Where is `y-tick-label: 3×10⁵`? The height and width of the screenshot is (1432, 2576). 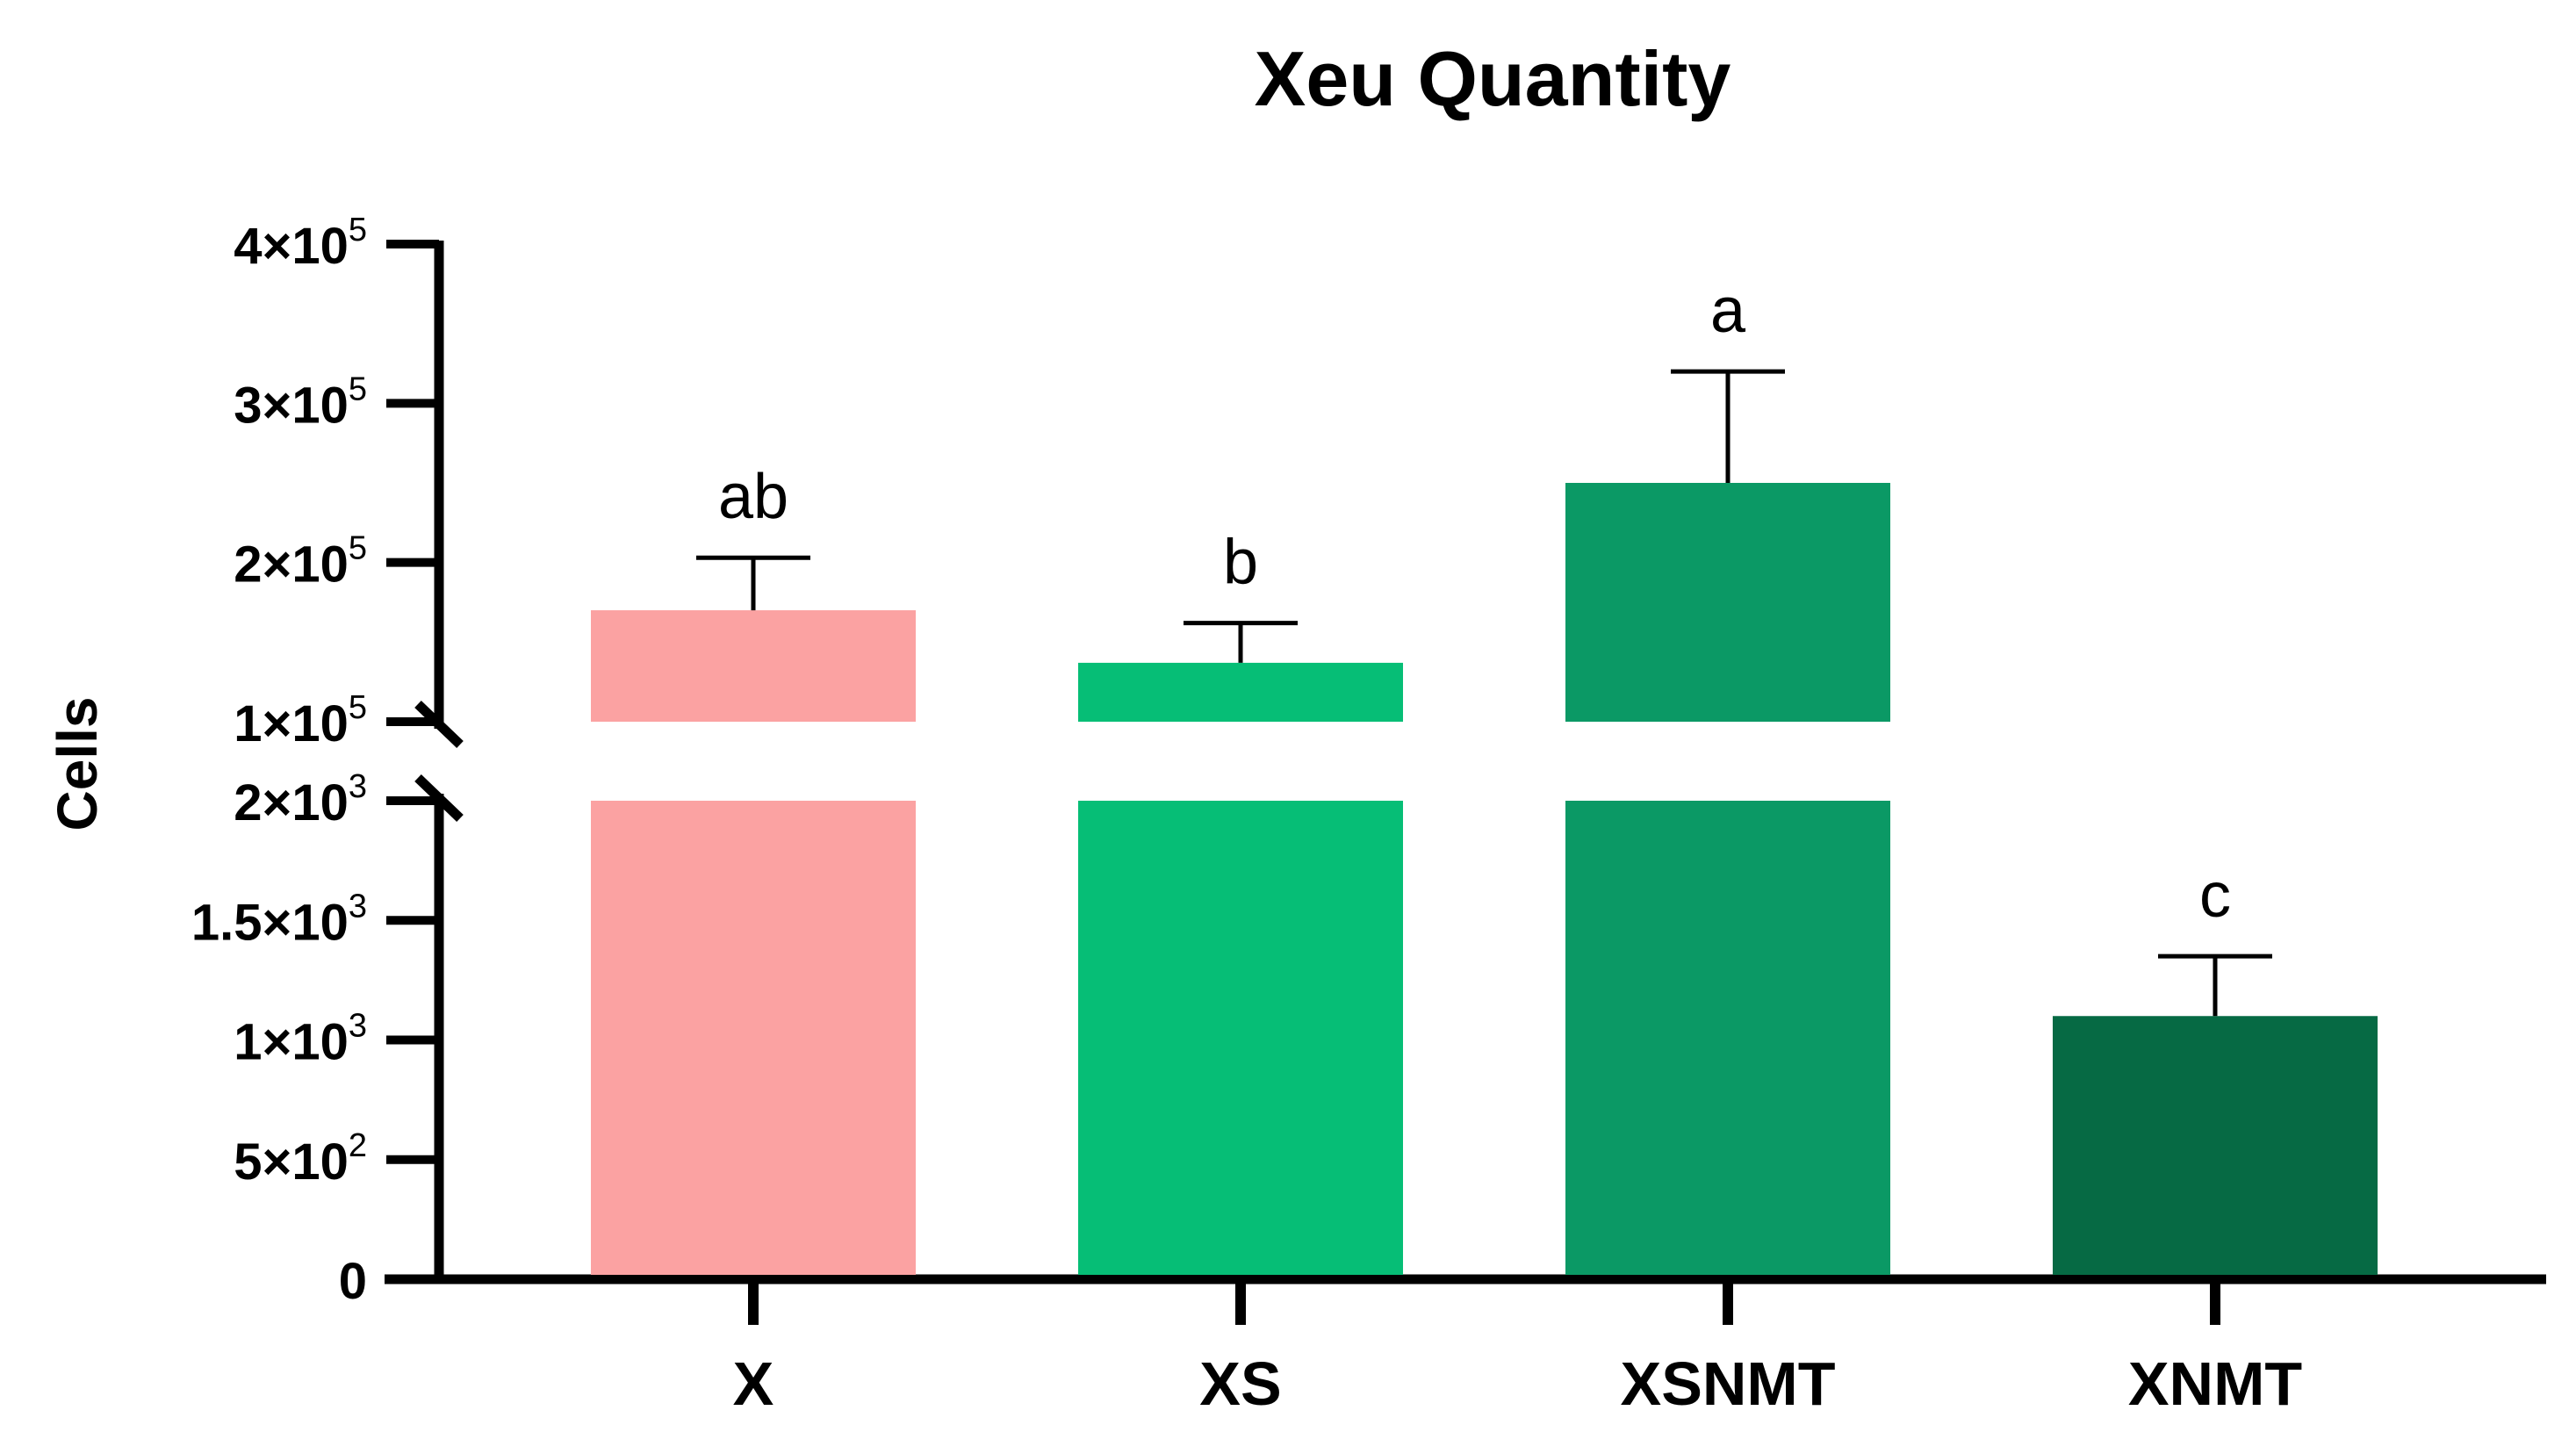 y-tick-label: 3×10⁵ is located at coordinates (300, 402).